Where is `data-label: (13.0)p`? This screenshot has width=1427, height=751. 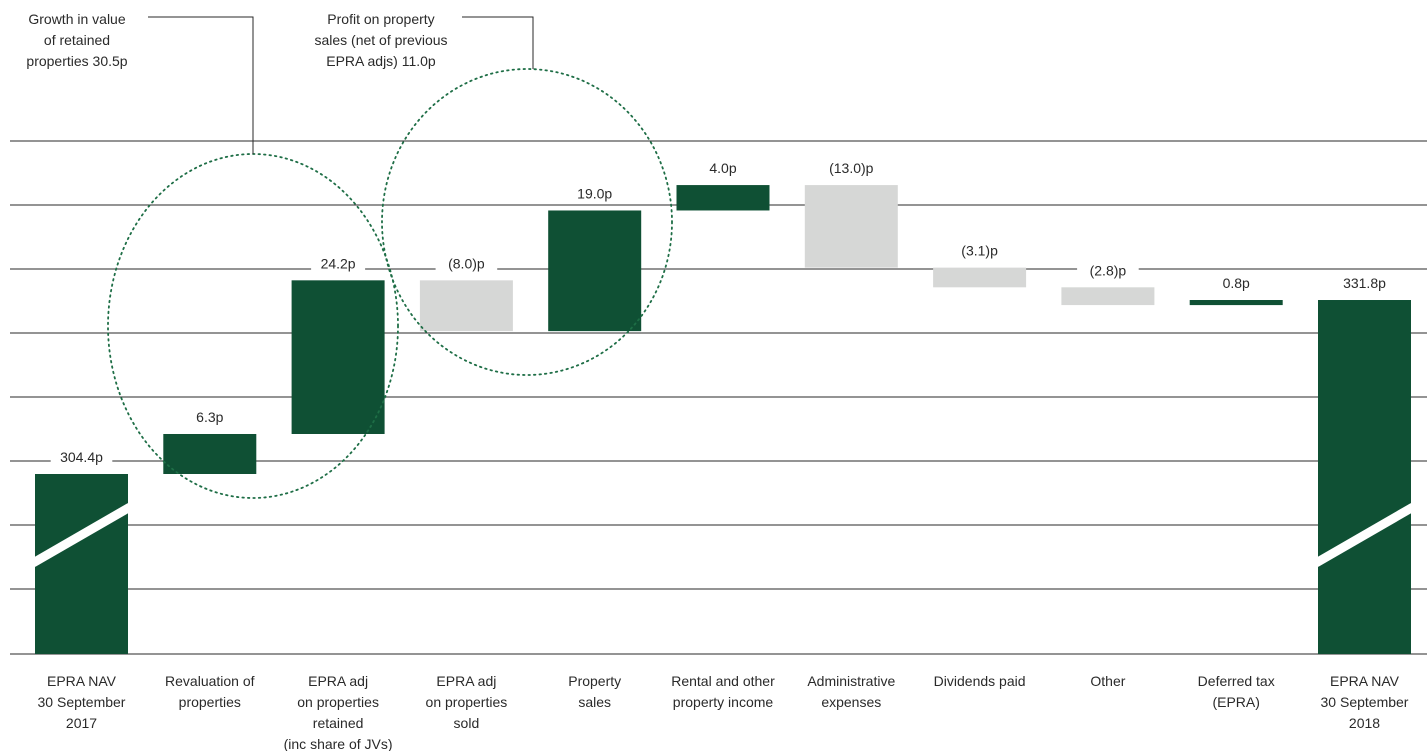
data-label: (13.0)p is located at coordinates (851, 168).